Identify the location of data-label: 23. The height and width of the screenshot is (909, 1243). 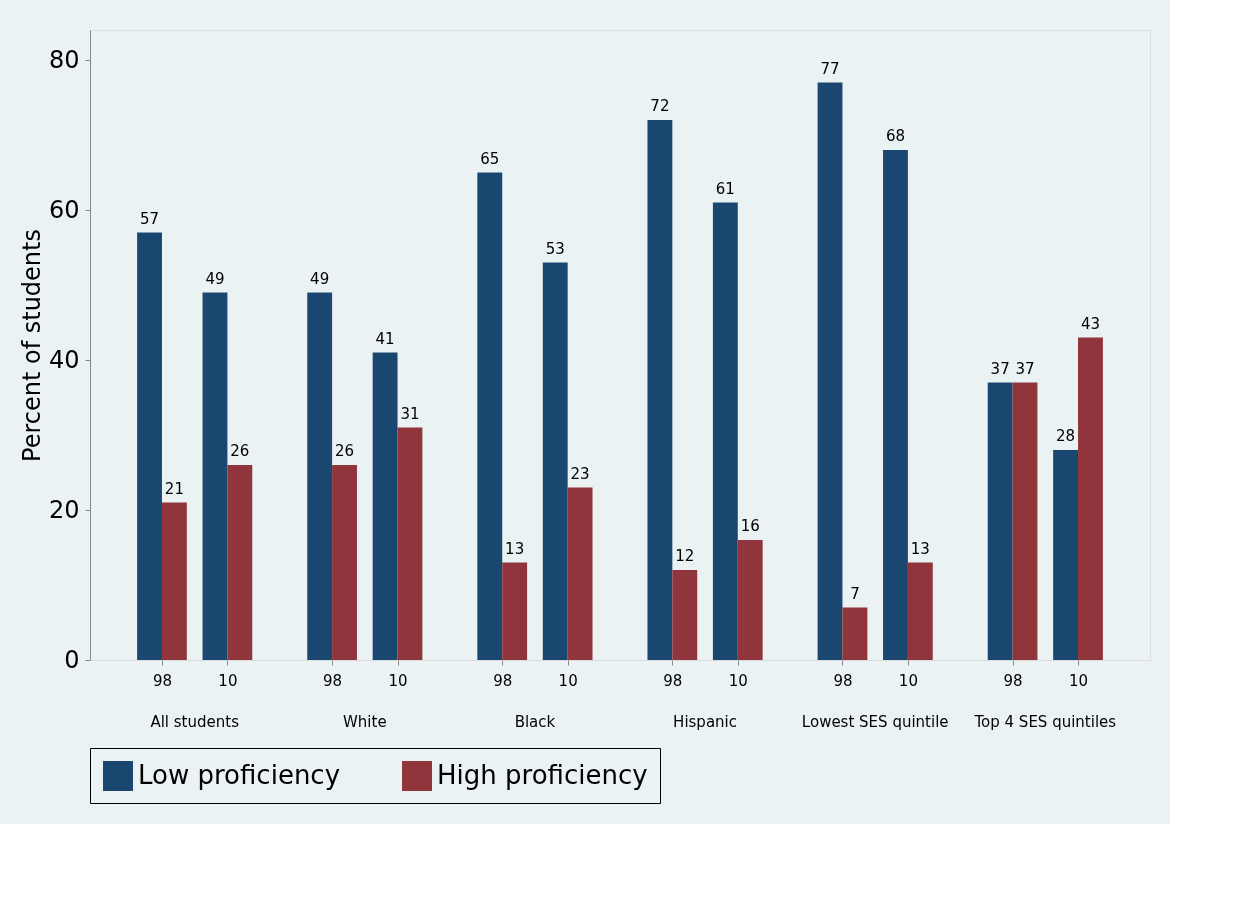
(580, 473).